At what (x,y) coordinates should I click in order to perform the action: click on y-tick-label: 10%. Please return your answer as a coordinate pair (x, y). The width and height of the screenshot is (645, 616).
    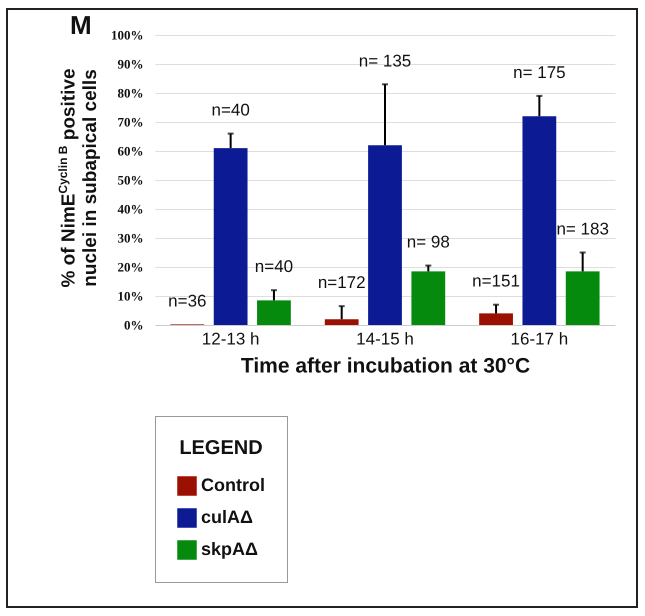
    Looking at the image, I should click on (131, 296).